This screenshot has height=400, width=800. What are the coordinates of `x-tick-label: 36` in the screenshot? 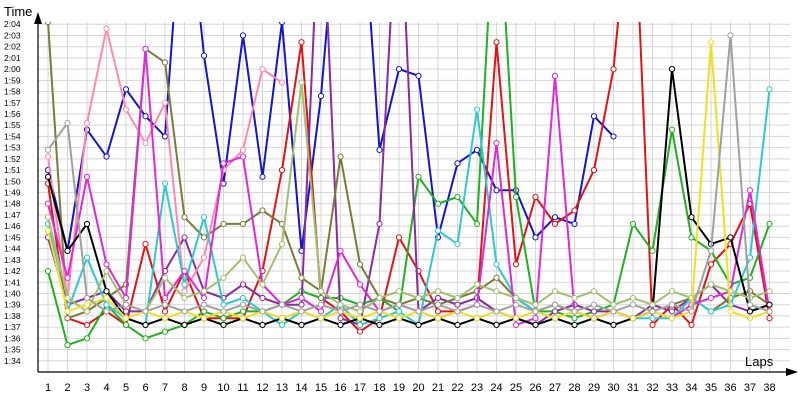 It's located at (730, 388).